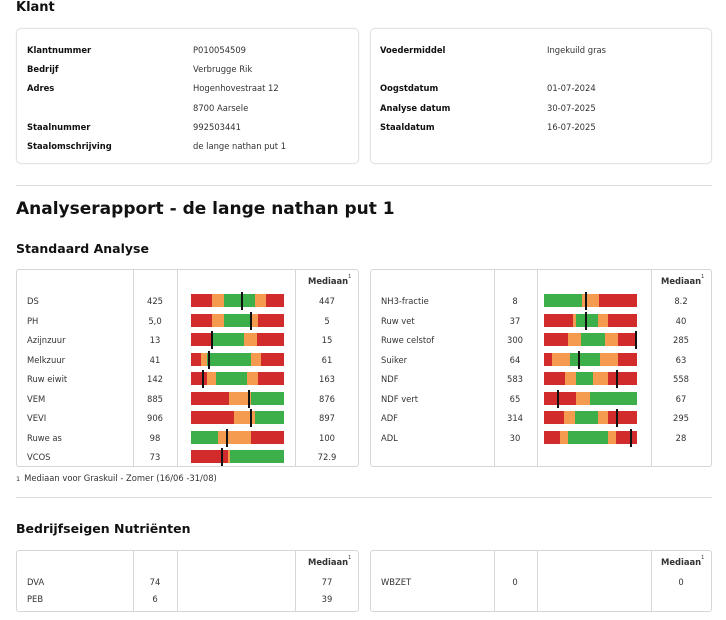 This screenshot has width=726, height=620. Describe the element at coordinates (155, 301) in the screenshot. I see `row-value: 425` at that location.